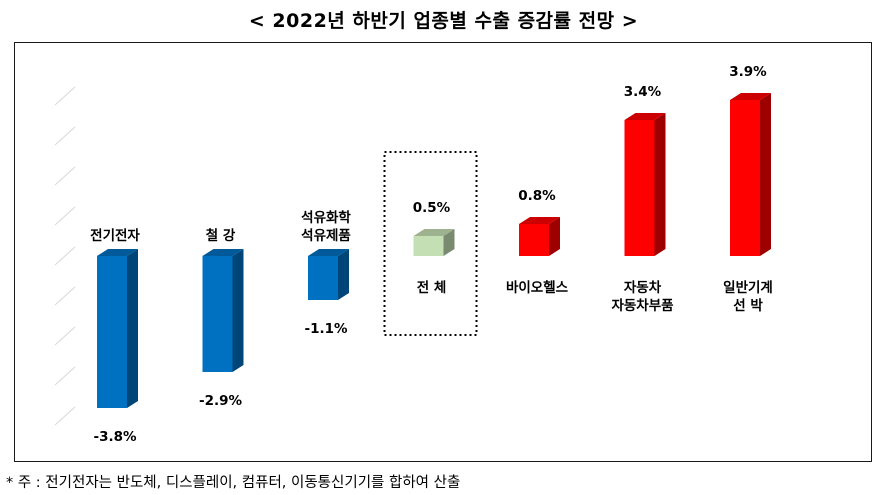  I want to click on category-label: 자동차, so click(643, 288).